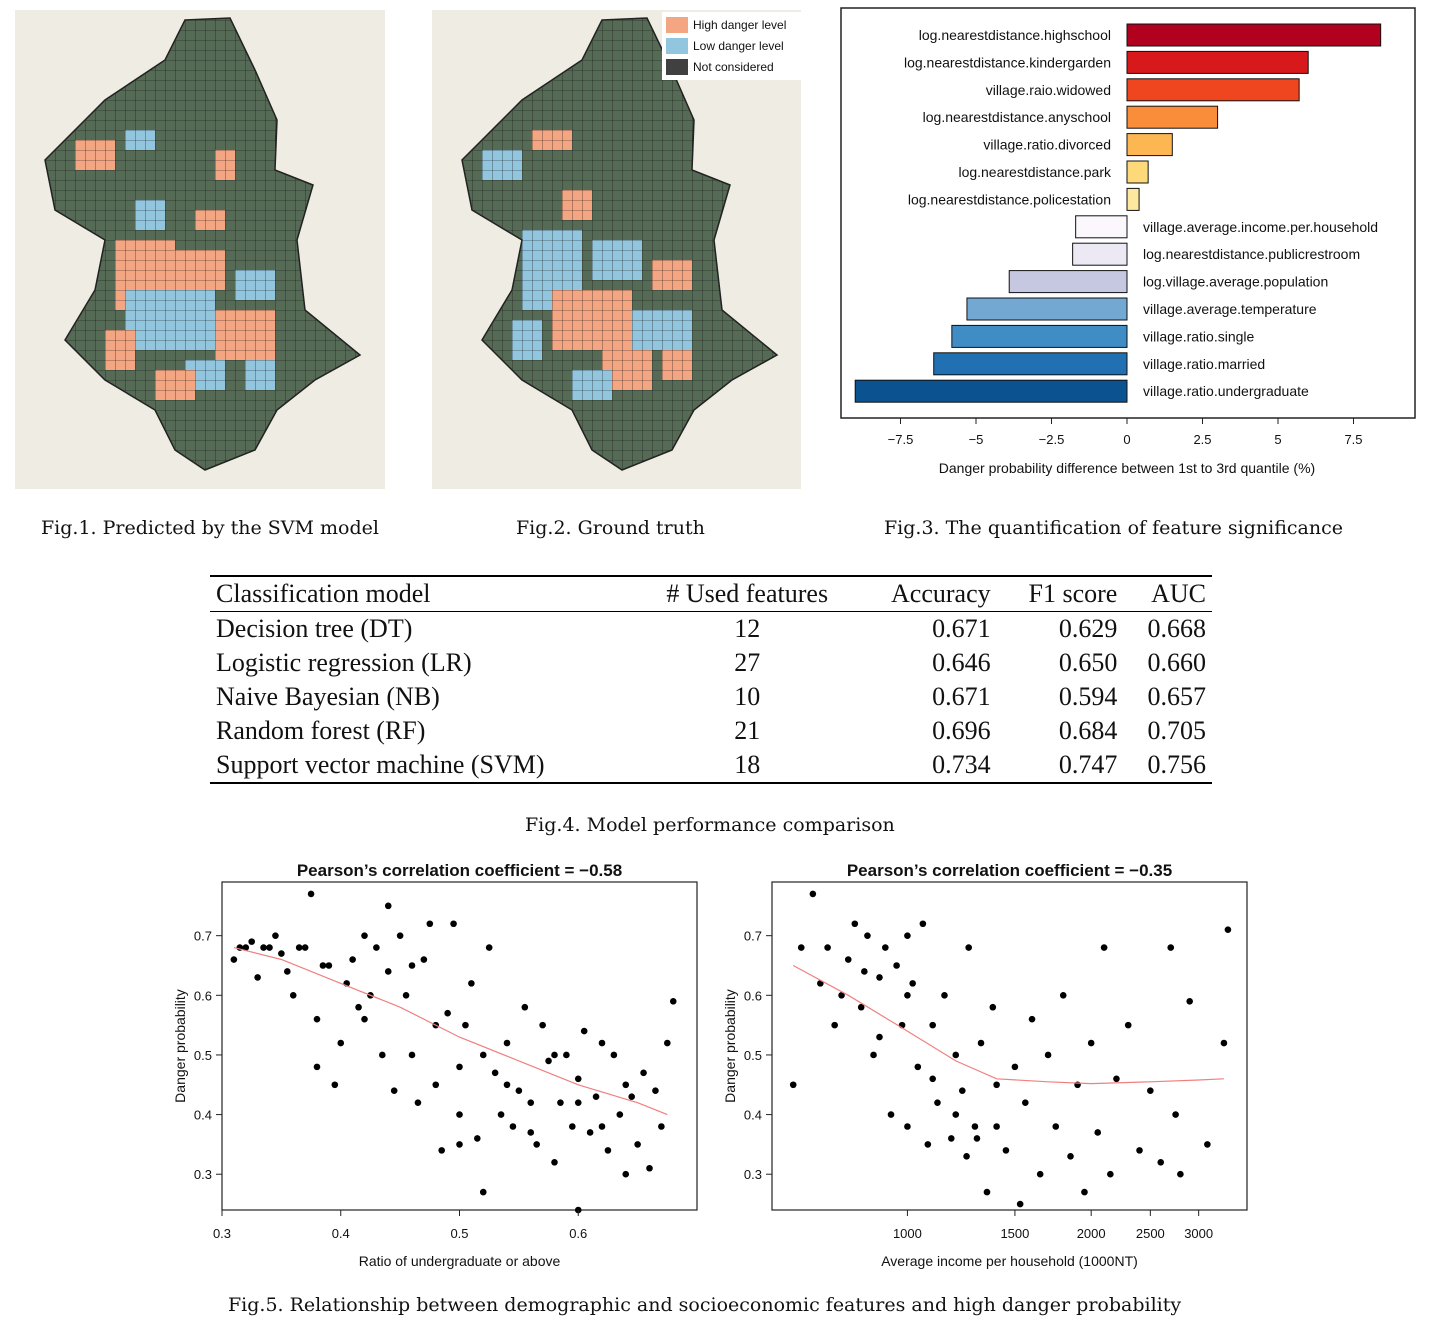 The width and height of the screenshot is (1429, 1335). I want to click on cell-auc: 0.660, so click(1177, 662).